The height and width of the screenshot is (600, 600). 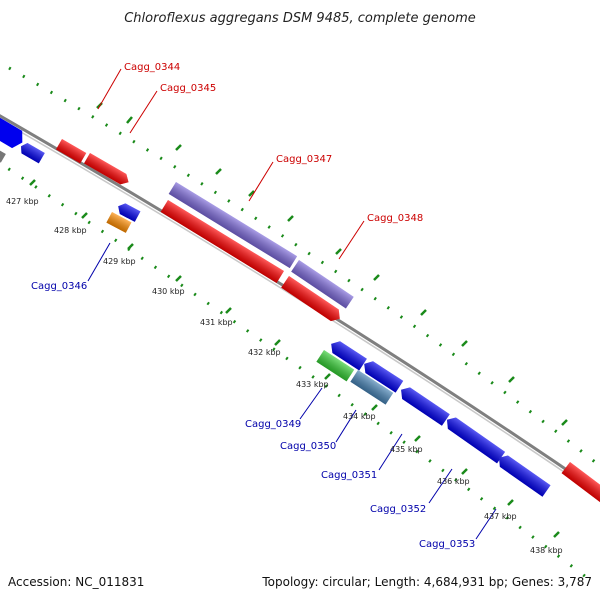 I want to click on scale-label: 435 kbp, so click(x=406, y=449).